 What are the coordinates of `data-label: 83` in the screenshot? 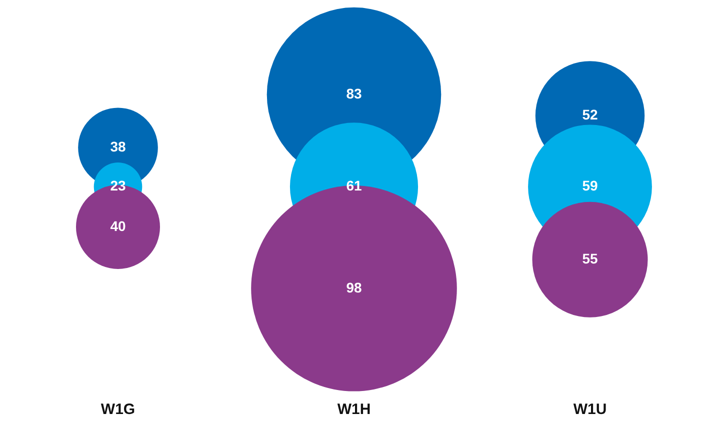 It's located at (354, 93).